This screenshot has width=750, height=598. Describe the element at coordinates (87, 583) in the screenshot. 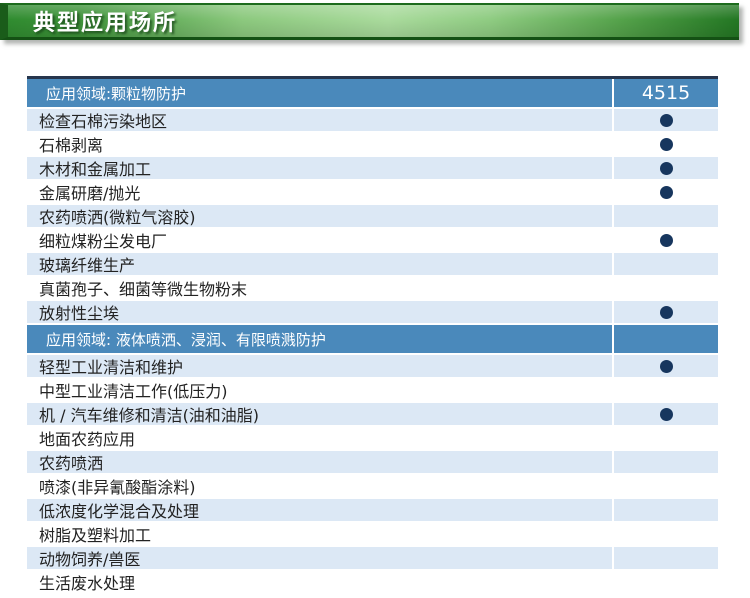

I see `application-label: 生活废水处理` at that location.